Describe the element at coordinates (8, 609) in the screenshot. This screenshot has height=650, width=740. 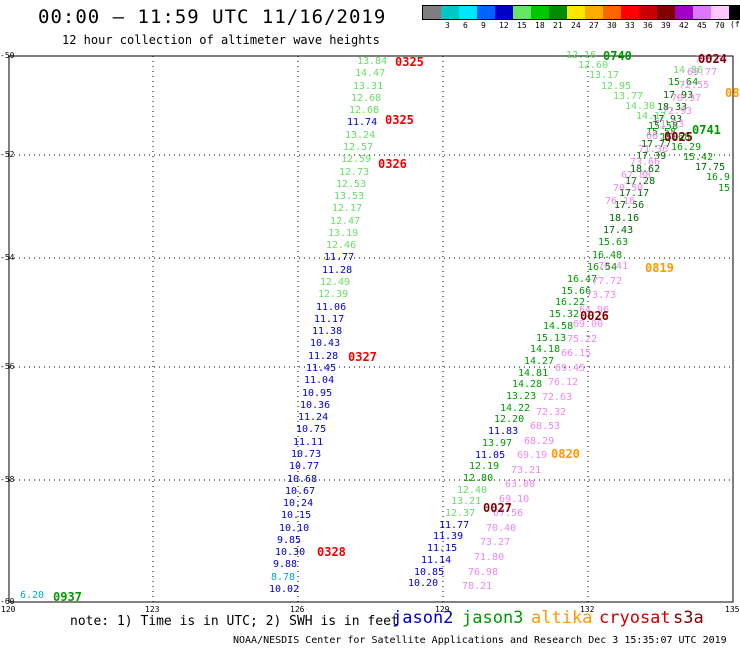
I see `longitude-tick-label: 120` at that location.